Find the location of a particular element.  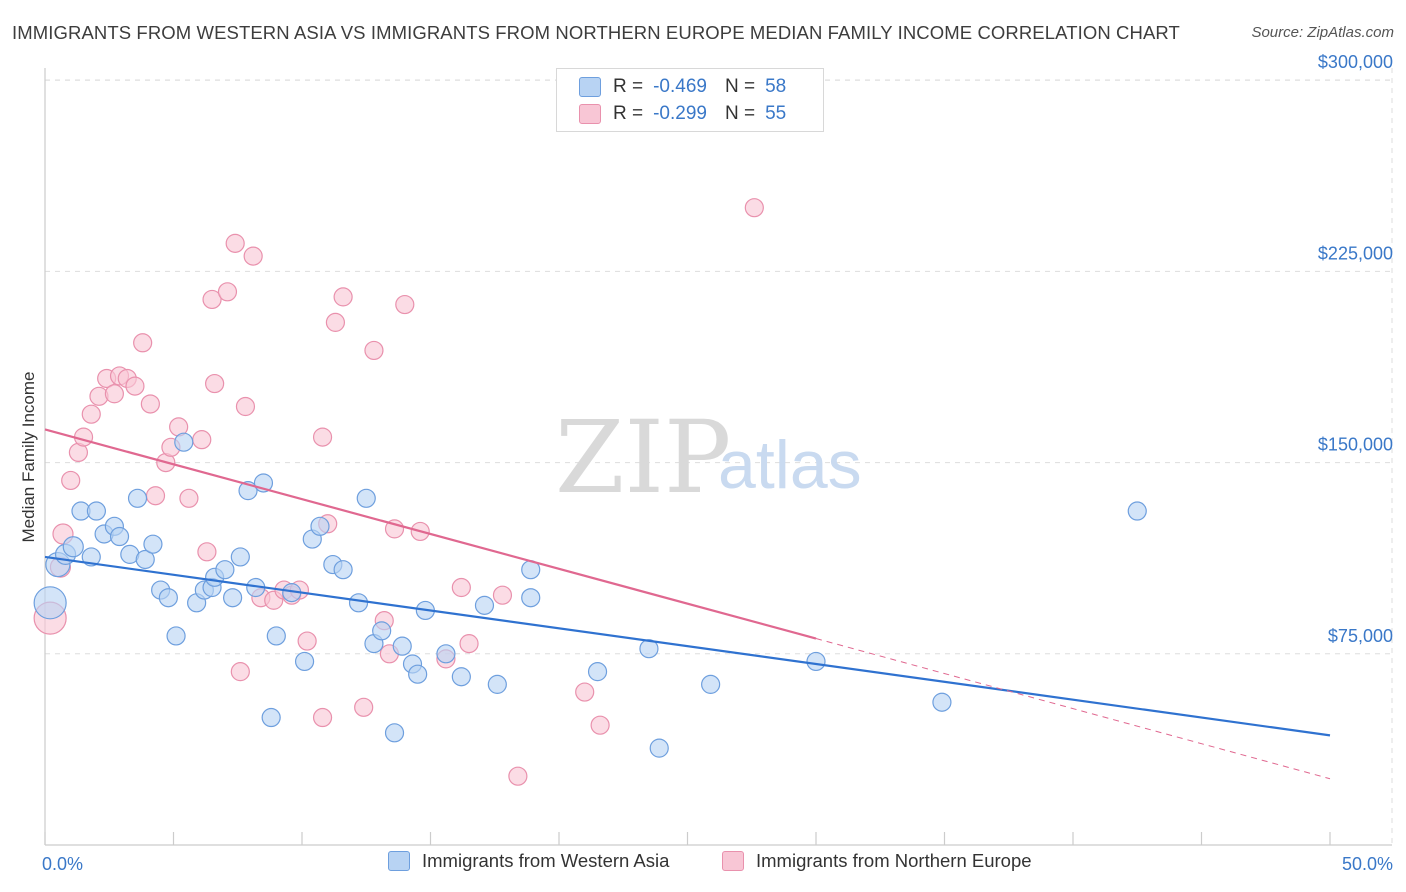

legend-item-western-asia: Immigrants from Western Asia is located at coordinates (528, 861).